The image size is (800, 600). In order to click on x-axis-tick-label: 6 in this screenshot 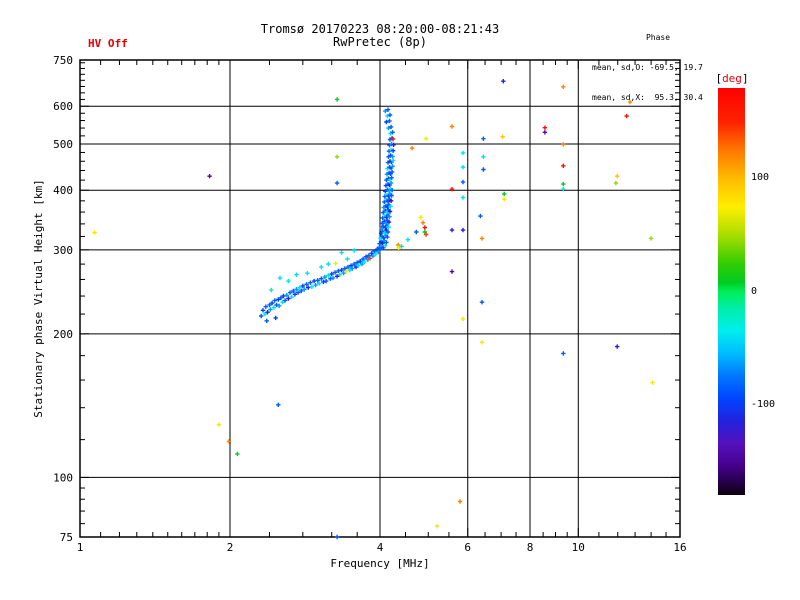, I will do `click(467, 547)`.